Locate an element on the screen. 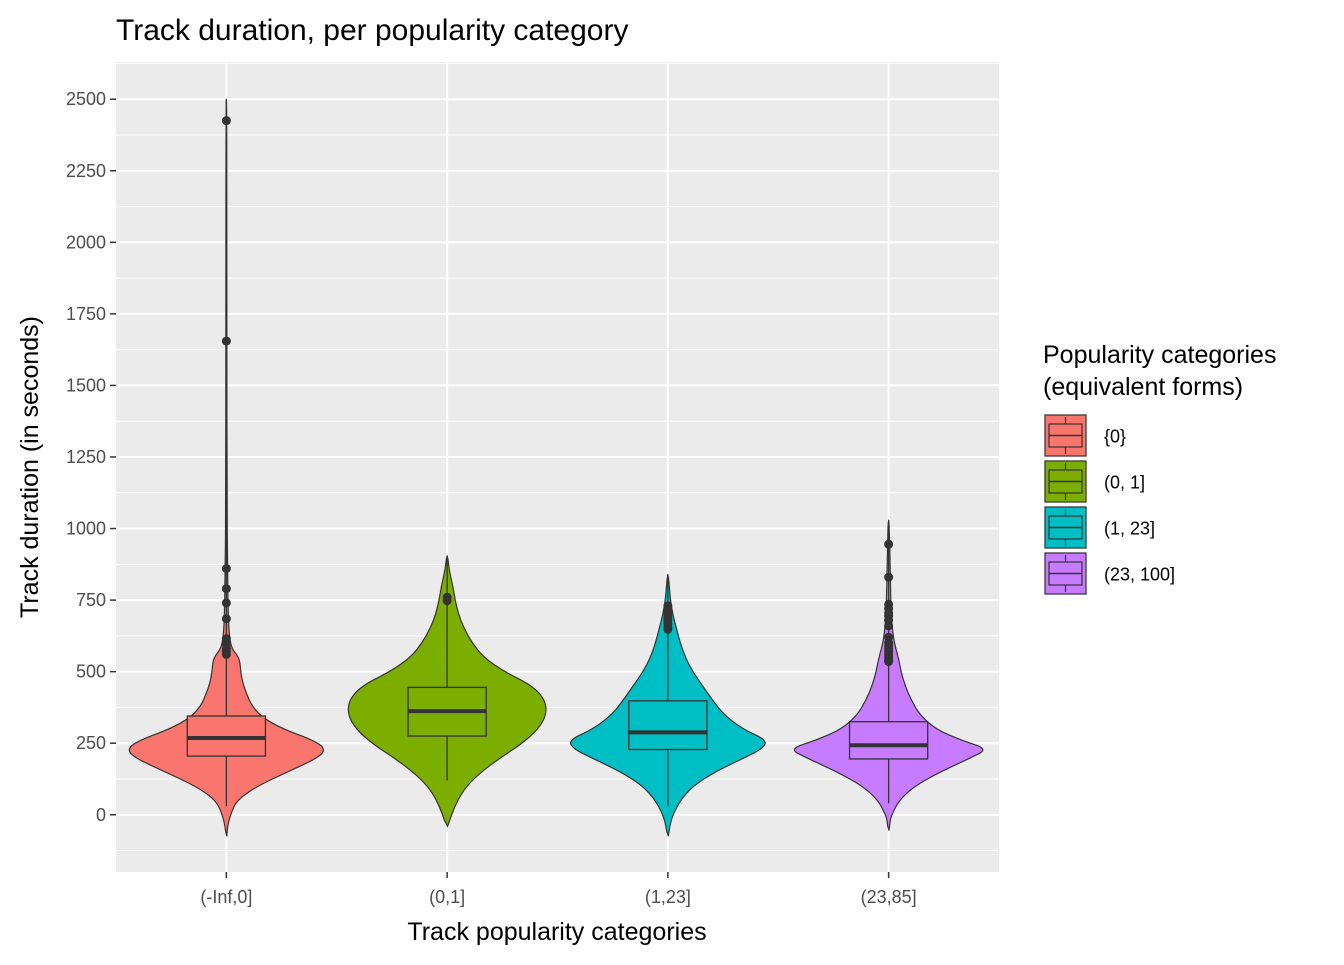 This screenshot has width=1344, height=965. y-tick-label: 1250 is located at coordinates (86, 457).